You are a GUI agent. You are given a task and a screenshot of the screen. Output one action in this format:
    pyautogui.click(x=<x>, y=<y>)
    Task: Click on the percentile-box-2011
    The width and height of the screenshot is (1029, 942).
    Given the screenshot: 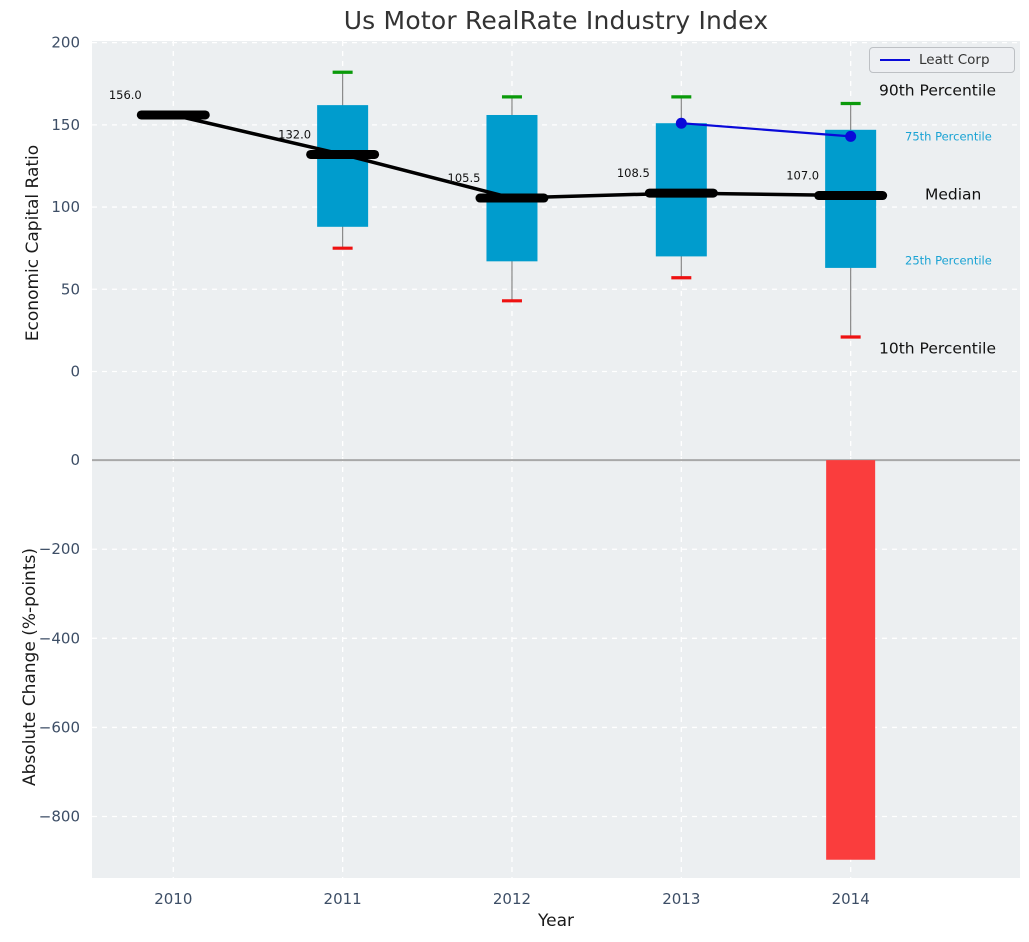 What is the action you would take?
    pyautogui.click(x=343, y=166)
    